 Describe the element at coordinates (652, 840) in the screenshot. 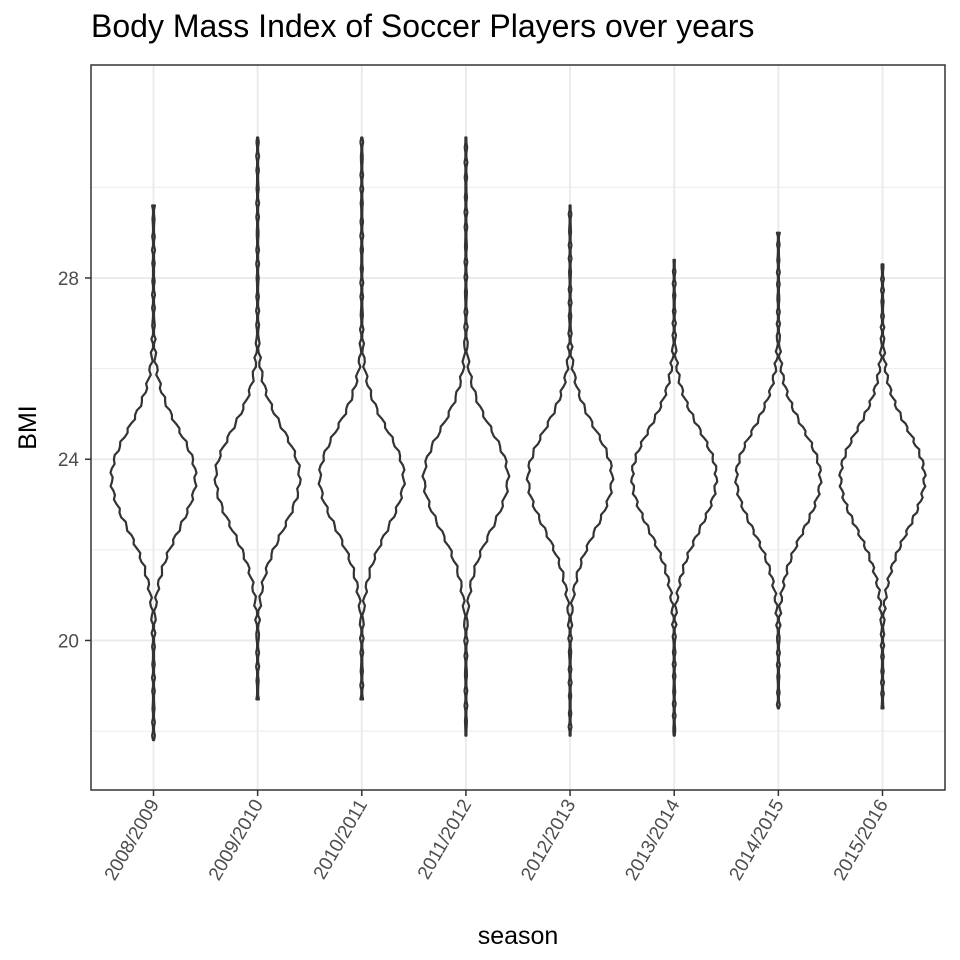

I see `x-tick-label: 2013/2014` at that location.